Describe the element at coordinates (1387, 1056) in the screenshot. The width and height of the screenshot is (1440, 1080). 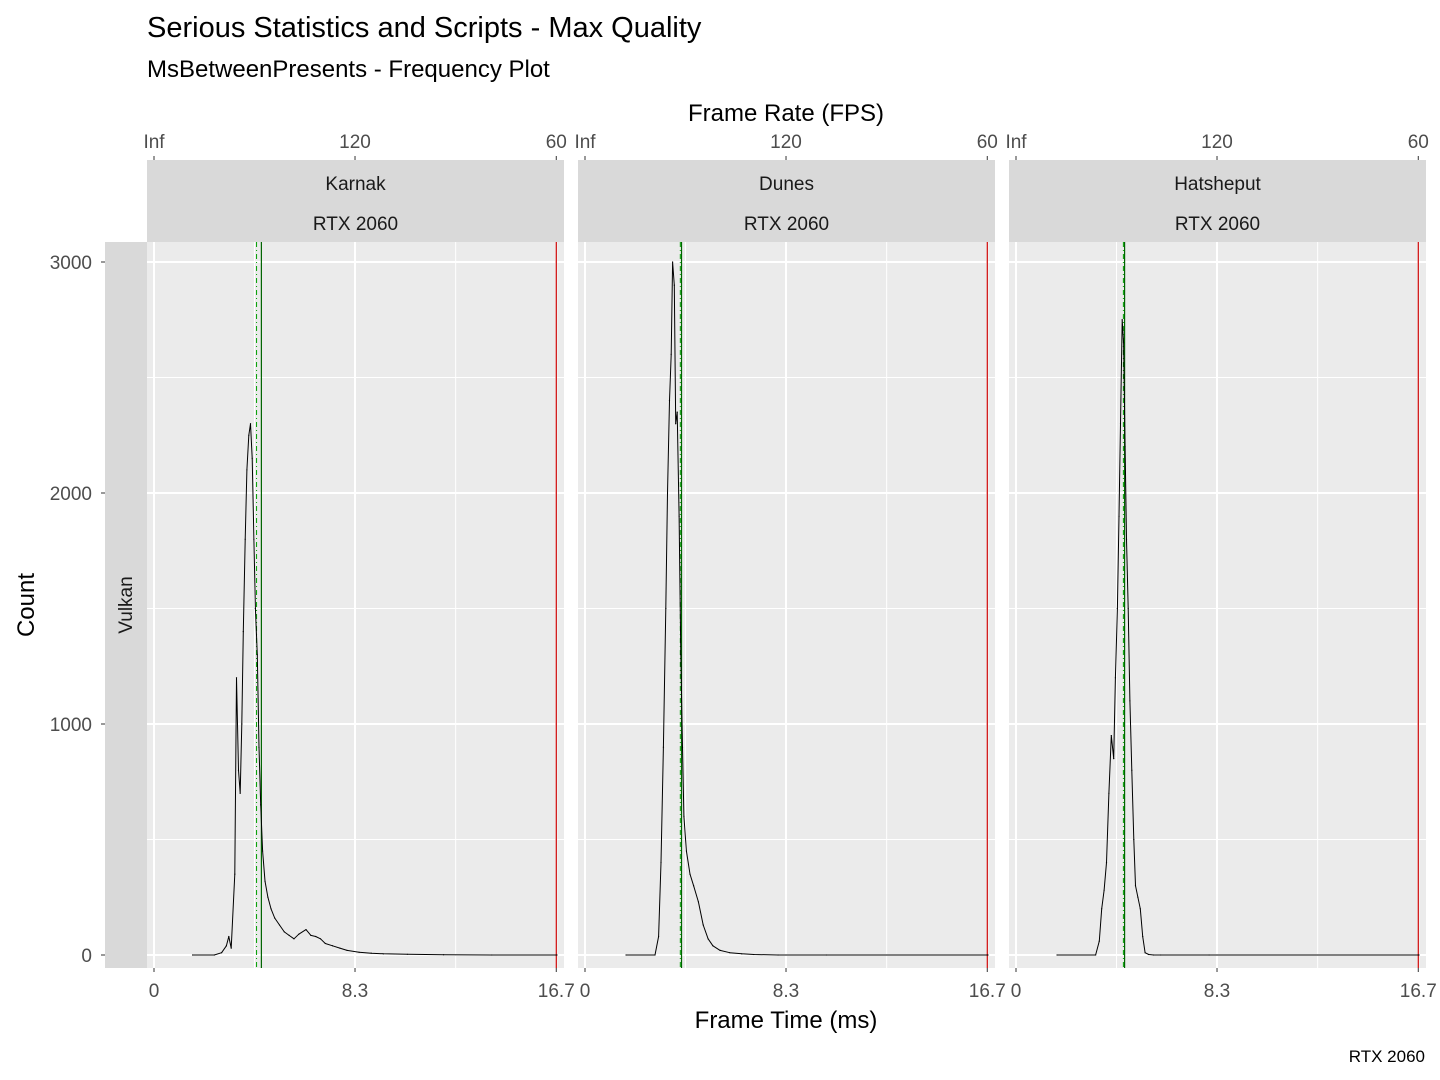
I see `chart-caption: RTX 2060` at that location.